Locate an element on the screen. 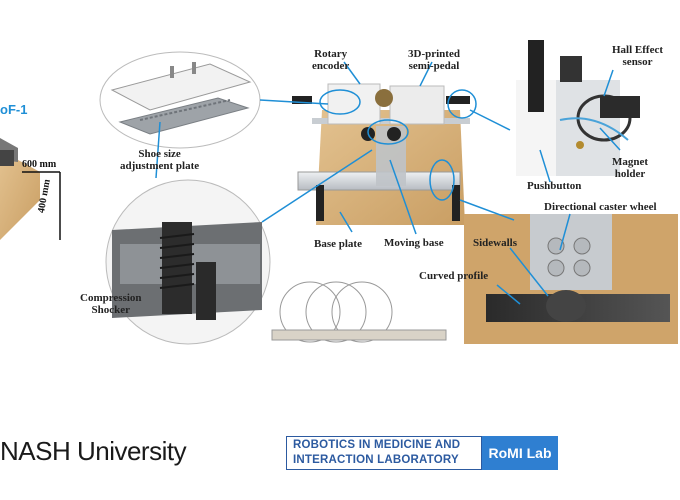 The image size is (680, 500). university-logo-text: NASH University is located at coordinates (93, 451).